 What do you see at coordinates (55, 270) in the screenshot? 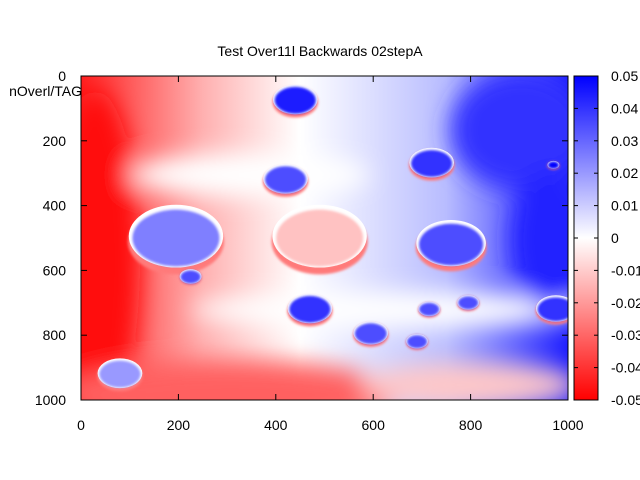
I see `y-tick-label: 600` at bounding box center [55, 270].